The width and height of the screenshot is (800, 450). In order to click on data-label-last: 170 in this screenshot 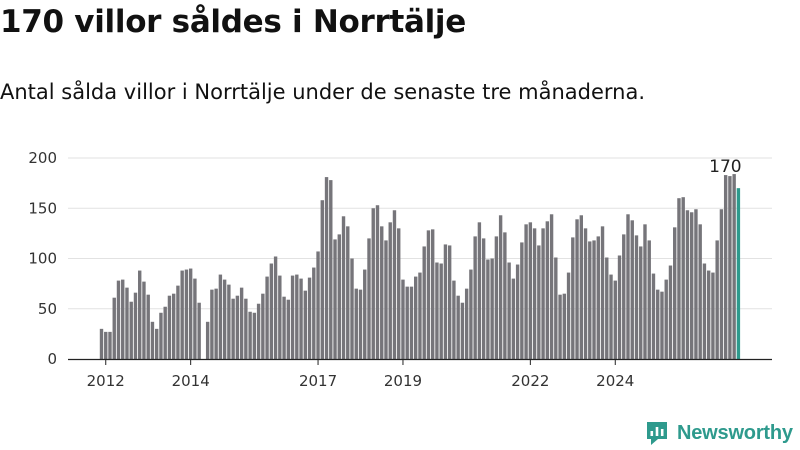, I will do `click(725, 167)`.